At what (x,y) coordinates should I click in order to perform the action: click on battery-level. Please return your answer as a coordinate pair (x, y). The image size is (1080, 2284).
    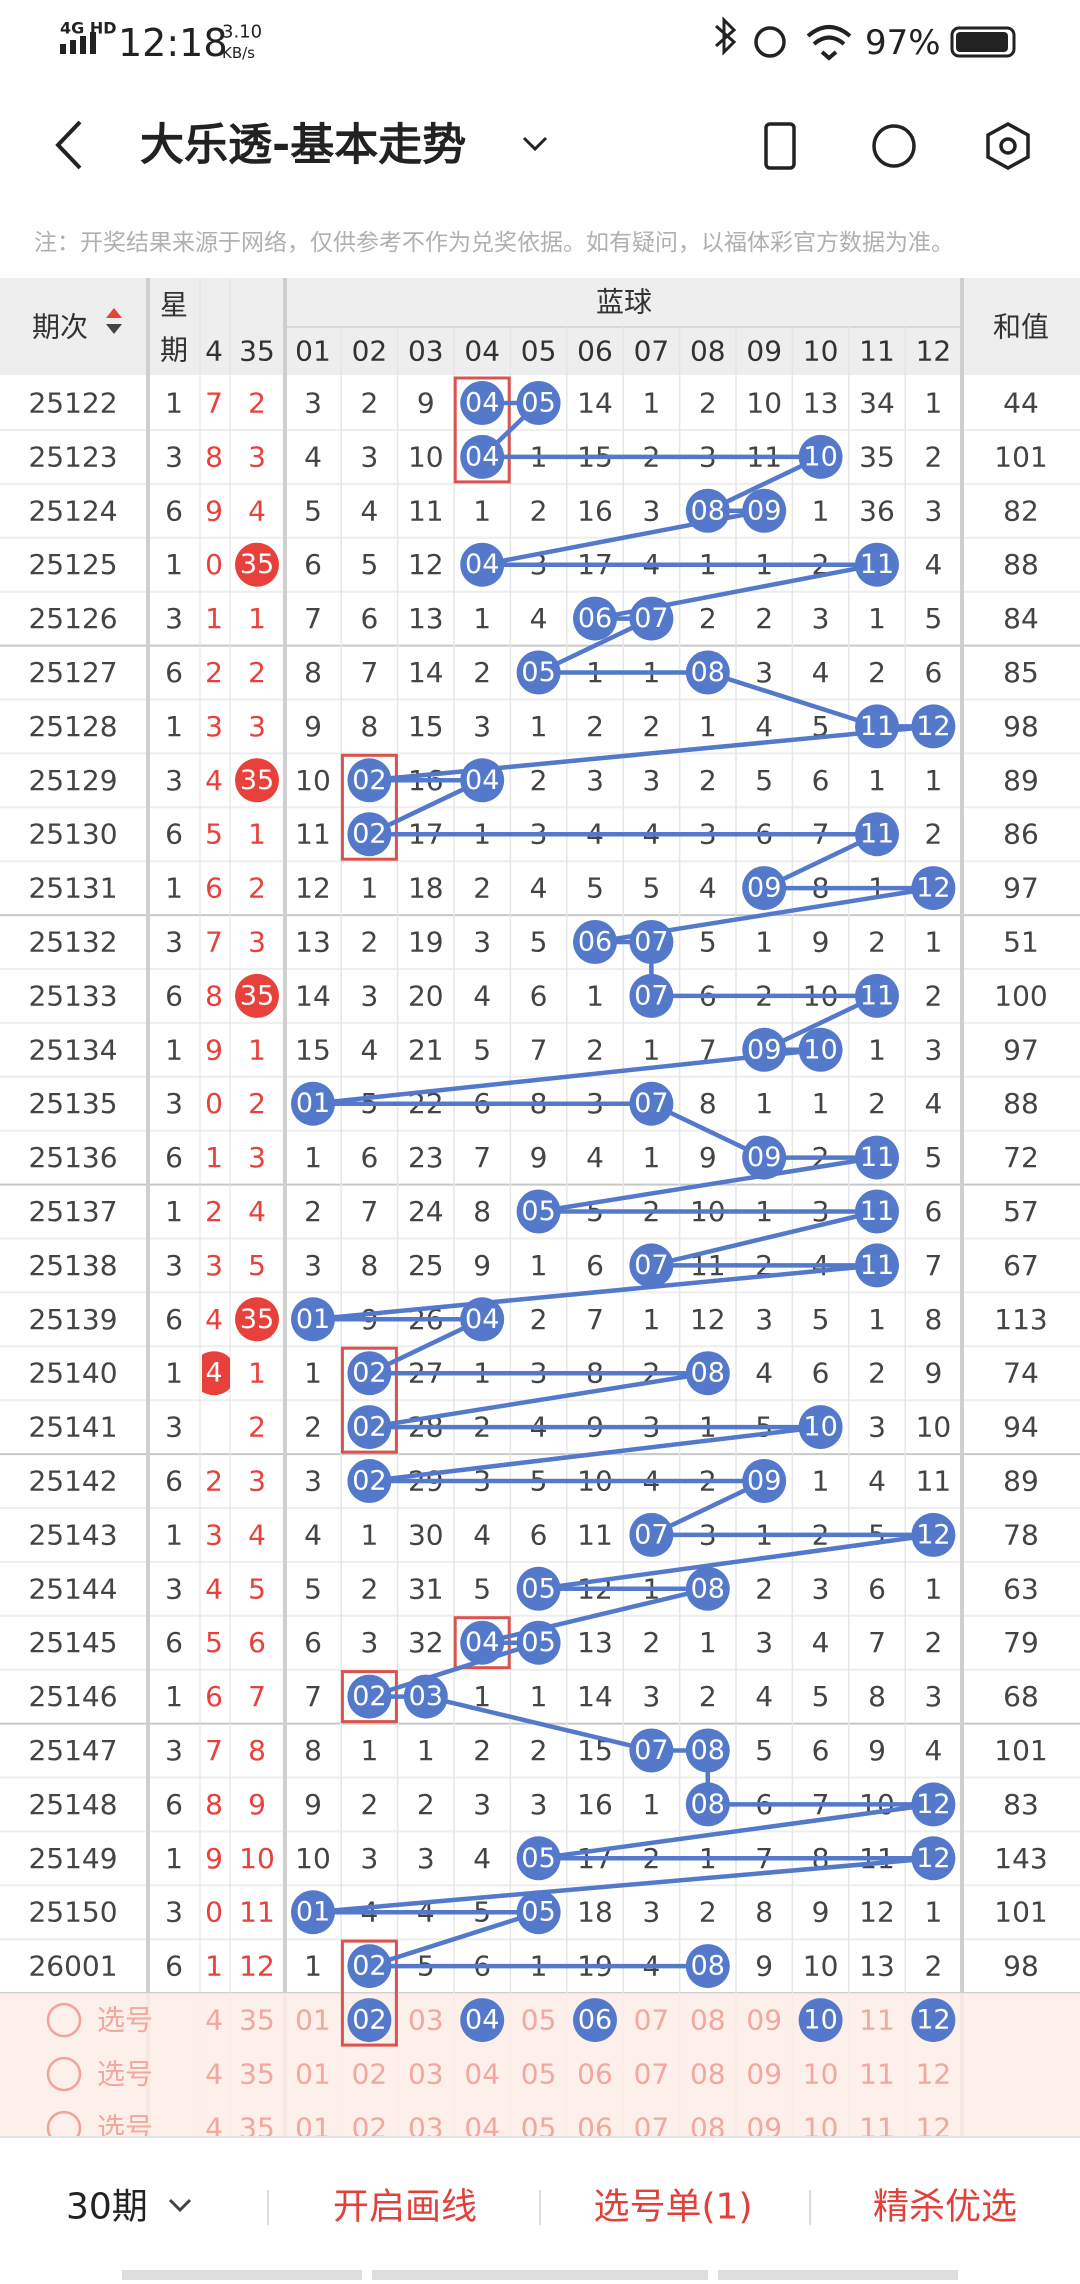
    Looking at the image, I should click on (982, 42).